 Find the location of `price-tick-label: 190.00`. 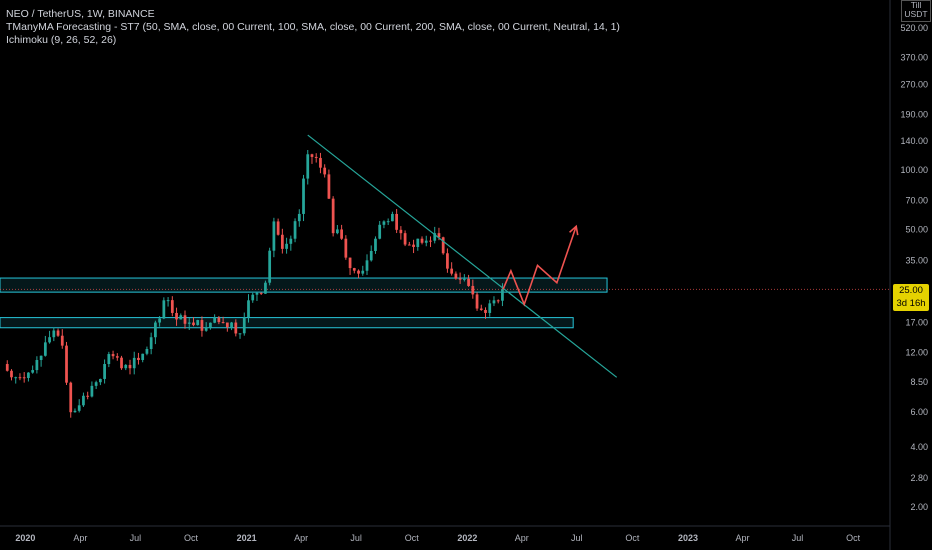

price-tick-label: 190.00 is located at coordinates (914, 115).